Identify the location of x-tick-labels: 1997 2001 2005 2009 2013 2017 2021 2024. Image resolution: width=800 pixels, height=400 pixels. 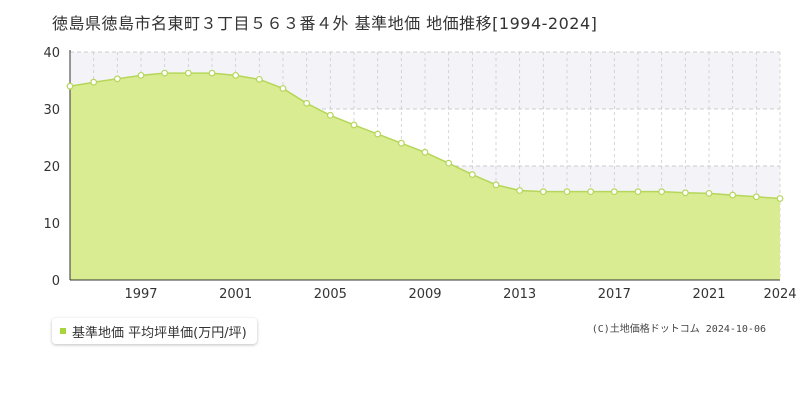
(460, 294).